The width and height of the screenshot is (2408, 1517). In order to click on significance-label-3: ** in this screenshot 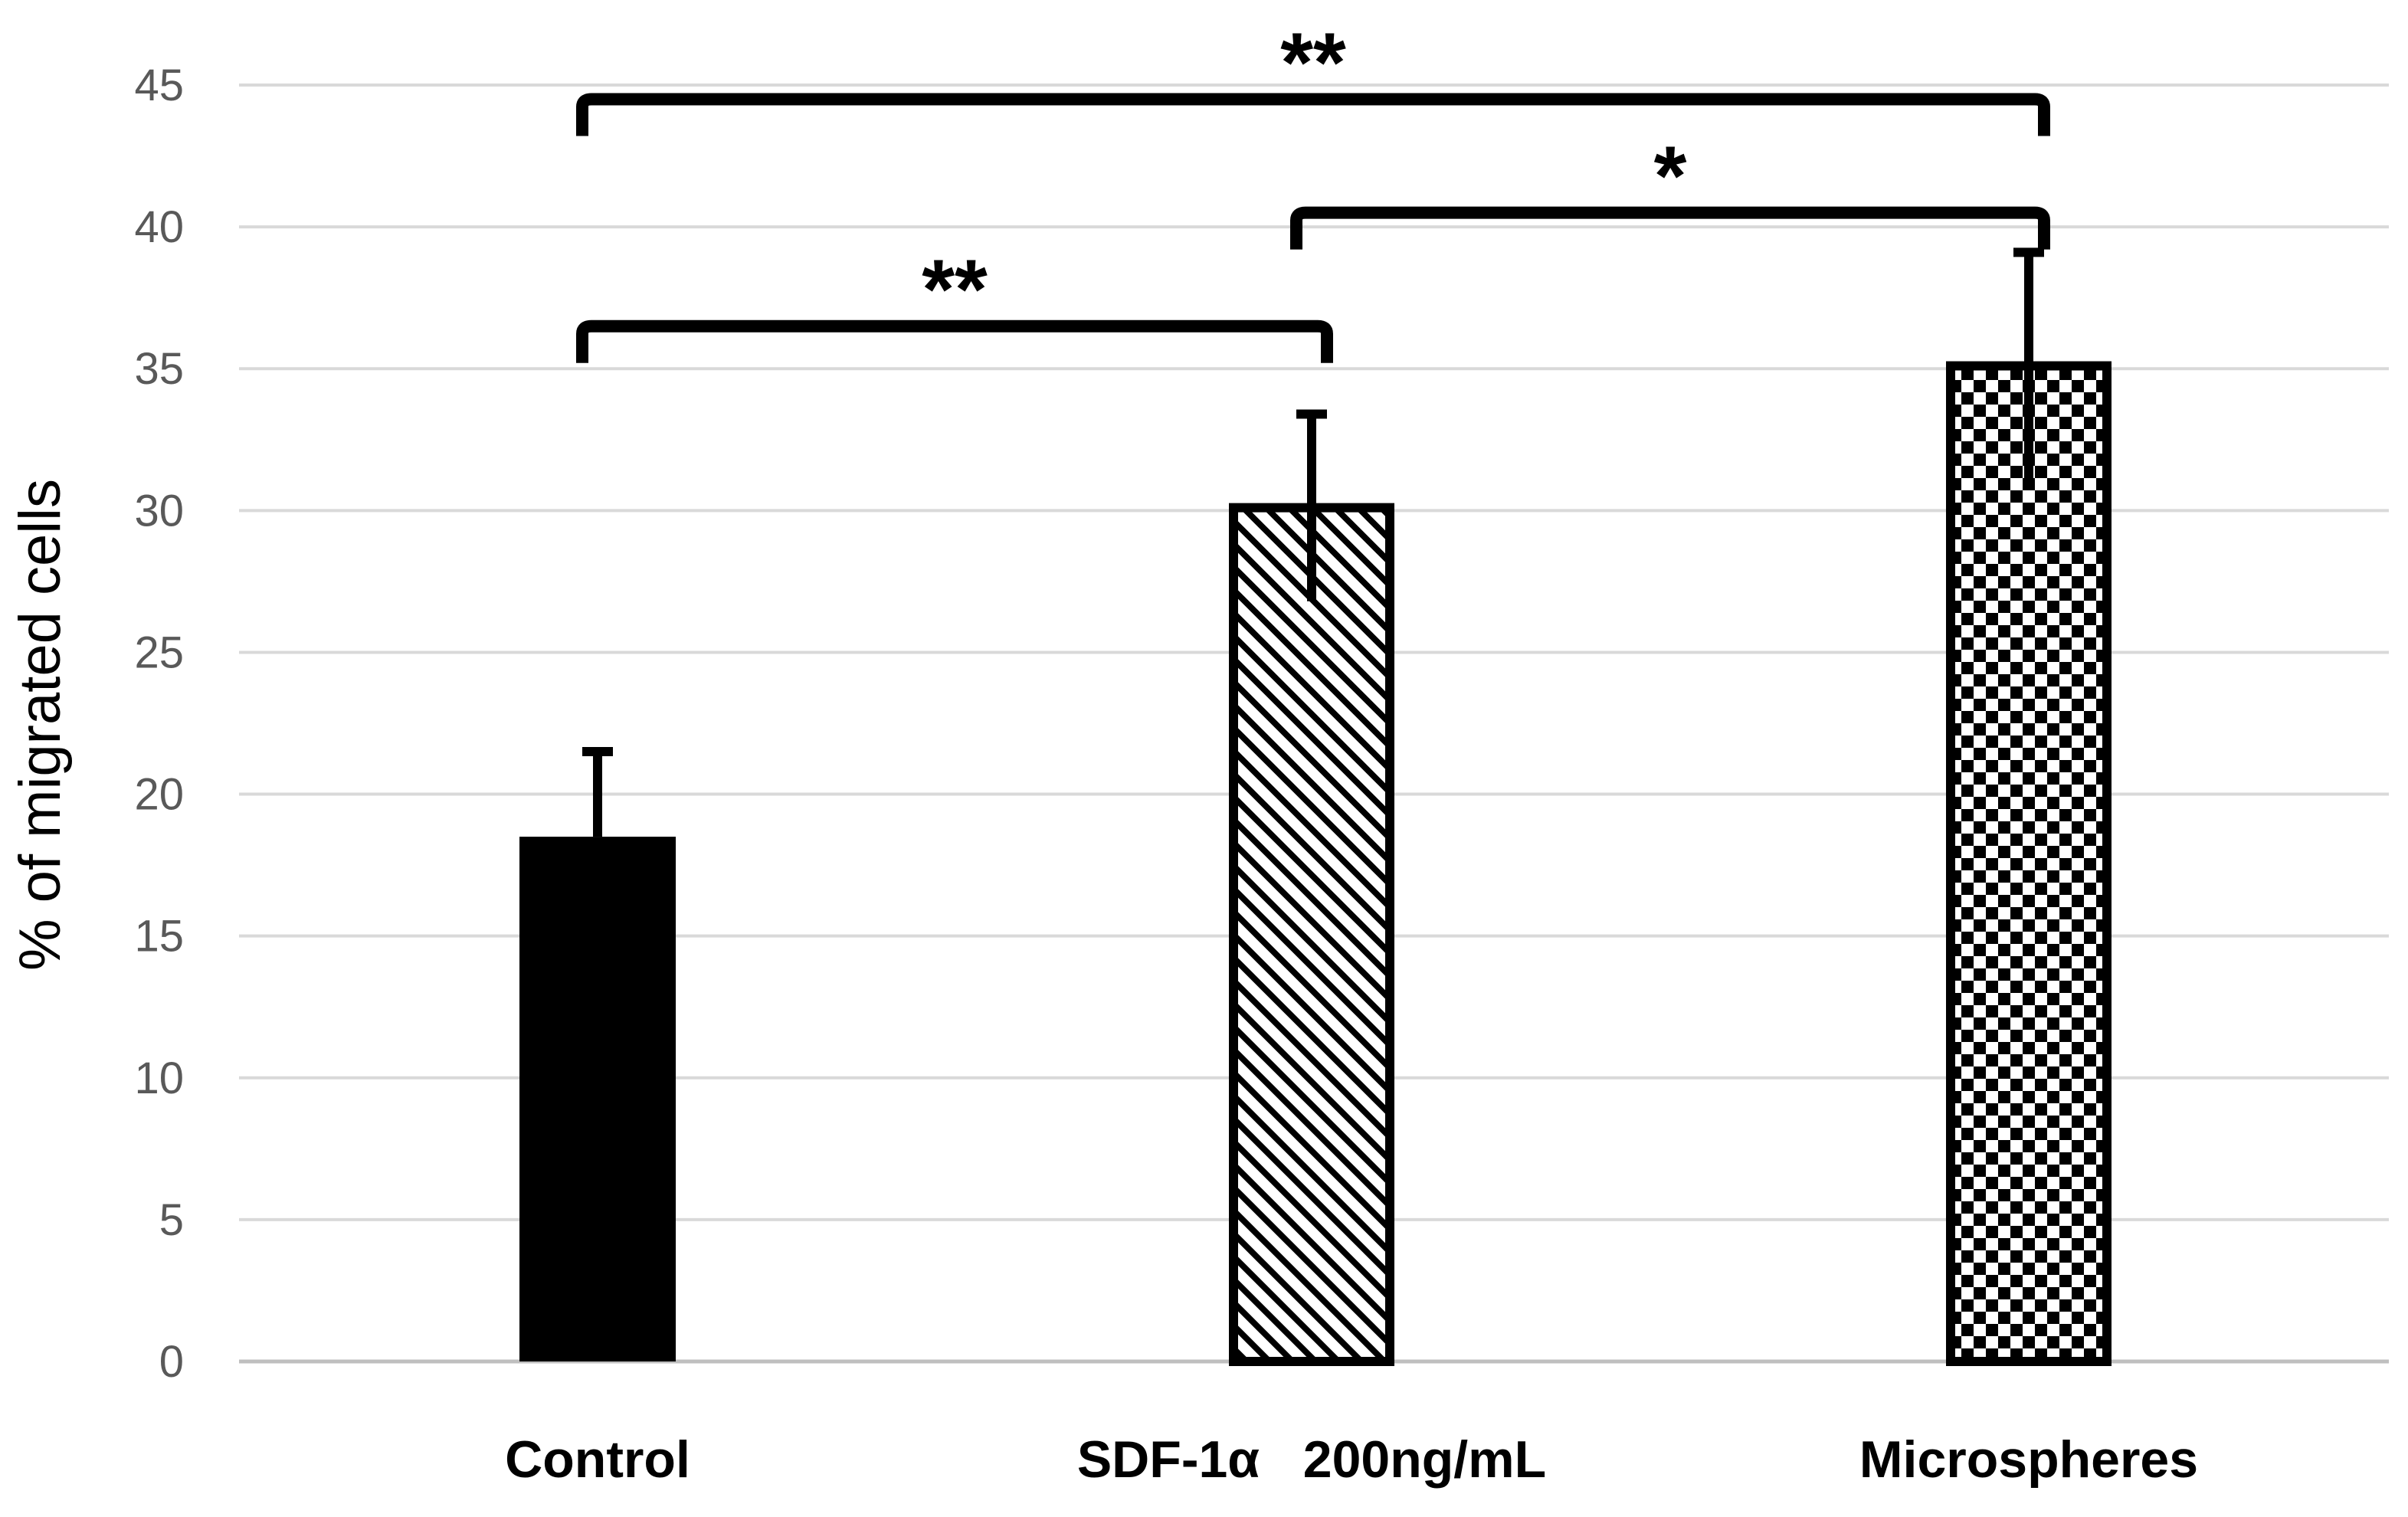, I will do `click(955, 290)`.